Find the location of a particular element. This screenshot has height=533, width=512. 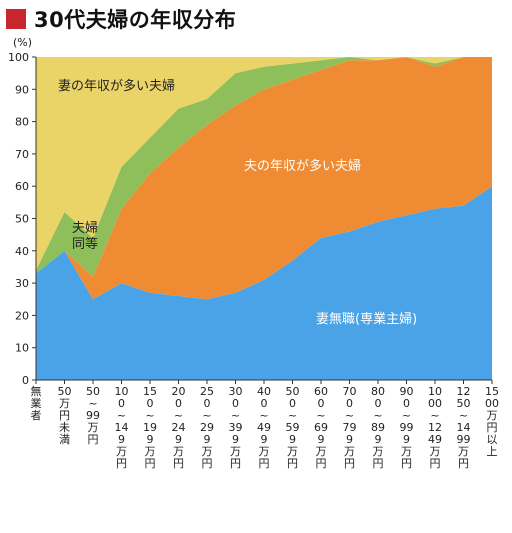

chart-title: 30代夫婦の年収分布 is located at coordinates (121, 19).